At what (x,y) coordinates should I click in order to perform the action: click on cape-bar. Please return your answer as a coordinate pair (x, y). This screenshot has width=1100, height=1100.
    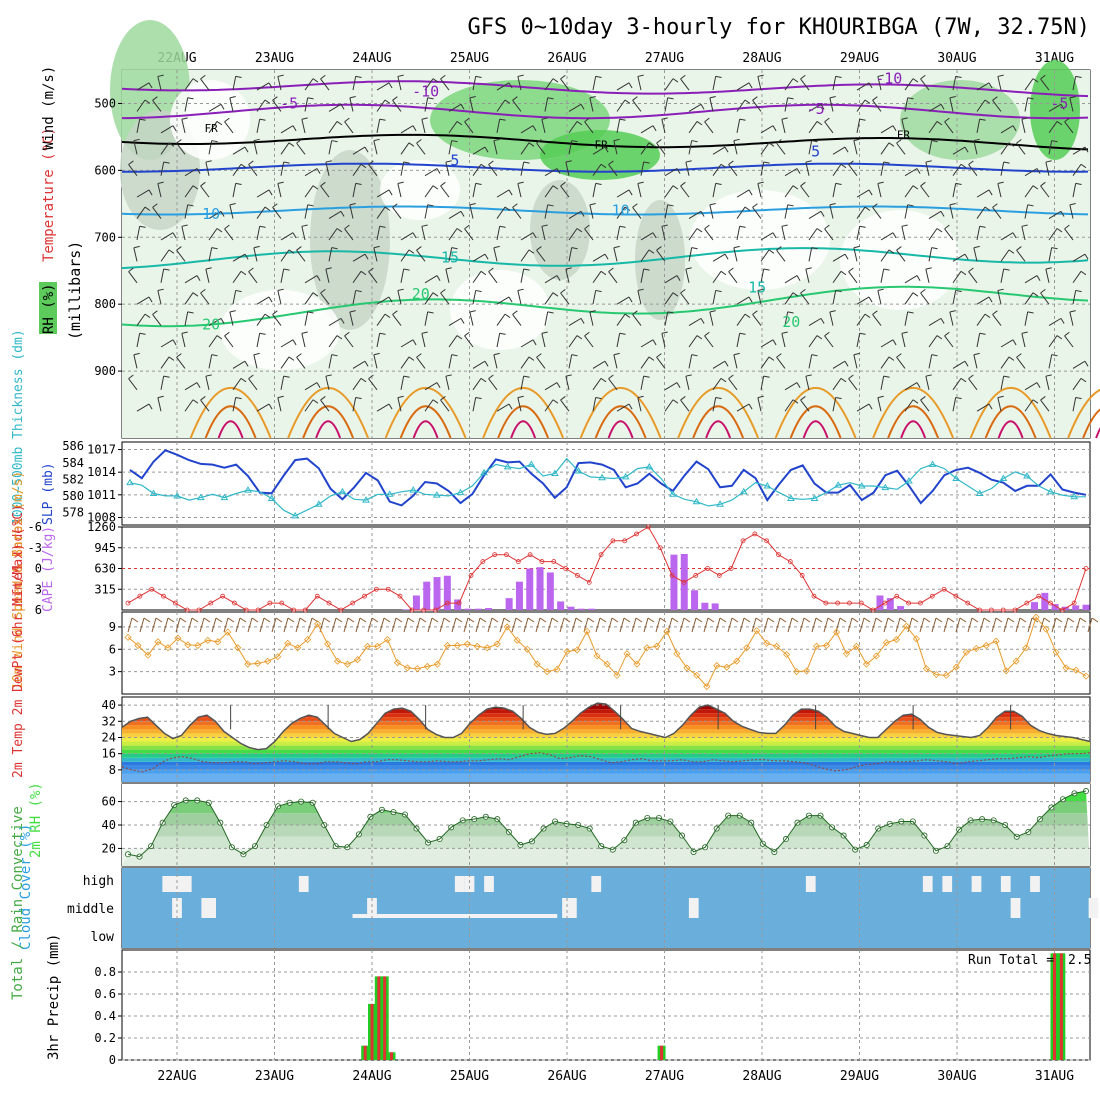
    Looking at the image, I should click on (406, 609).